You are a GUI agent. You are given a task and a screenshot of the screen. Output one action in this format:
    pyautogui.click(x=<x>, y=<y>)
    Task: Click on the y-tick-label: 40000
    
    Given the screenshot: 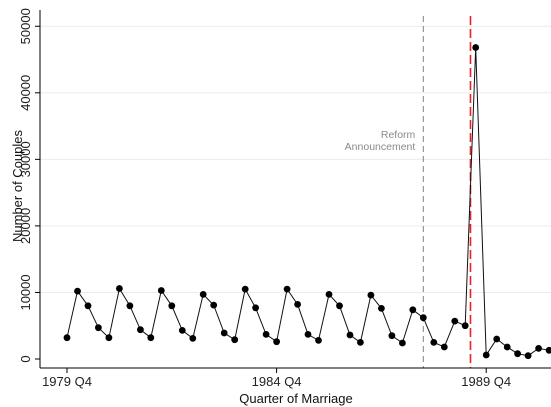 What is the action you would take?
    pyautogui.click(x=25, y=93)
    